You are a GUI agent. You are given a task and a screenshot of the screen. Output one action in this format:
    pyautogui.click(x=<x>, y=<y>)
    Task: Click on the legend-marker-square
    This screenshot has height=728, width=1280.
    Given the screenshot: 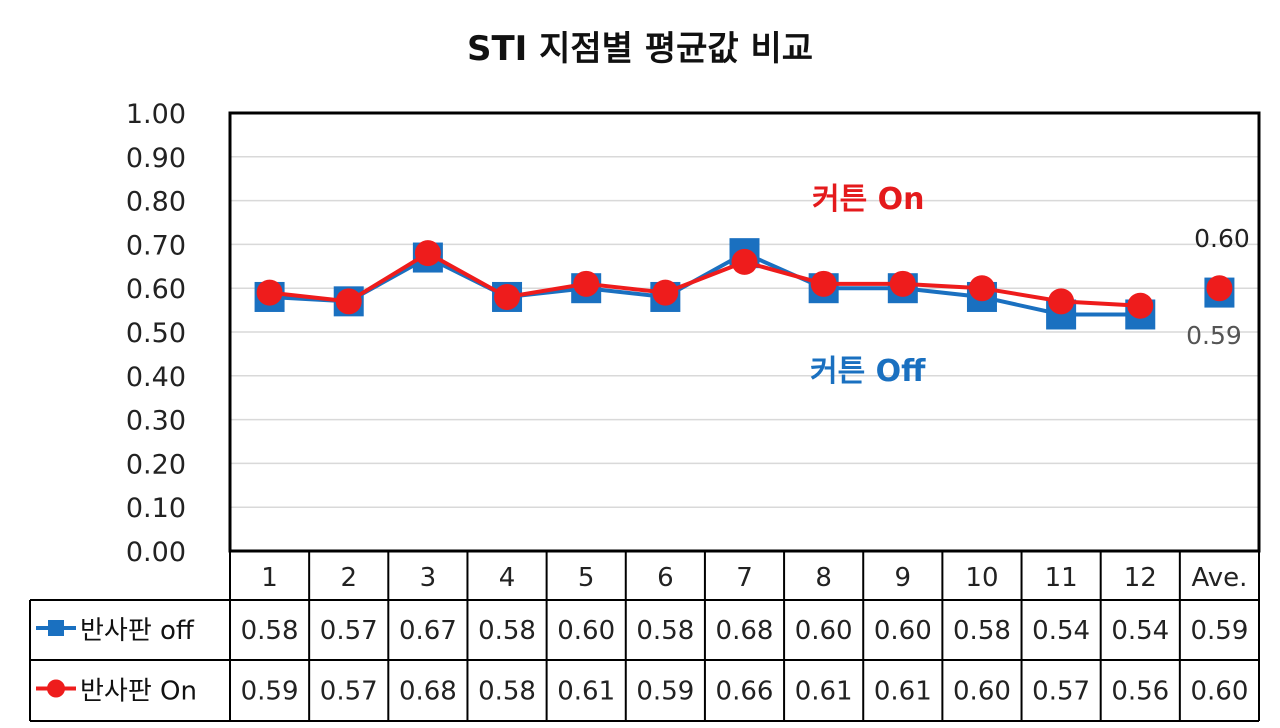 What is the action you would take?
    pyautogui.click(x=56, y=628)
    